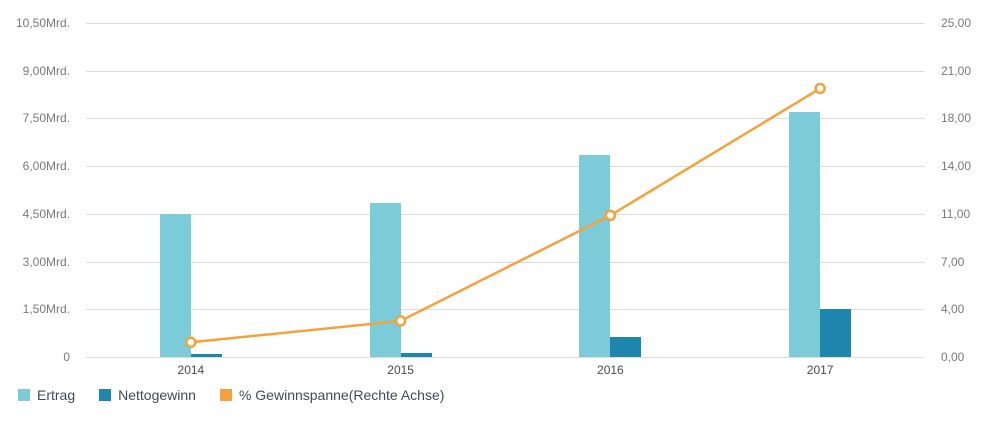  I want to click on legend-label-gewinnspanne: % Gewinnspanne(Rechte Achse), so click(341, 395).